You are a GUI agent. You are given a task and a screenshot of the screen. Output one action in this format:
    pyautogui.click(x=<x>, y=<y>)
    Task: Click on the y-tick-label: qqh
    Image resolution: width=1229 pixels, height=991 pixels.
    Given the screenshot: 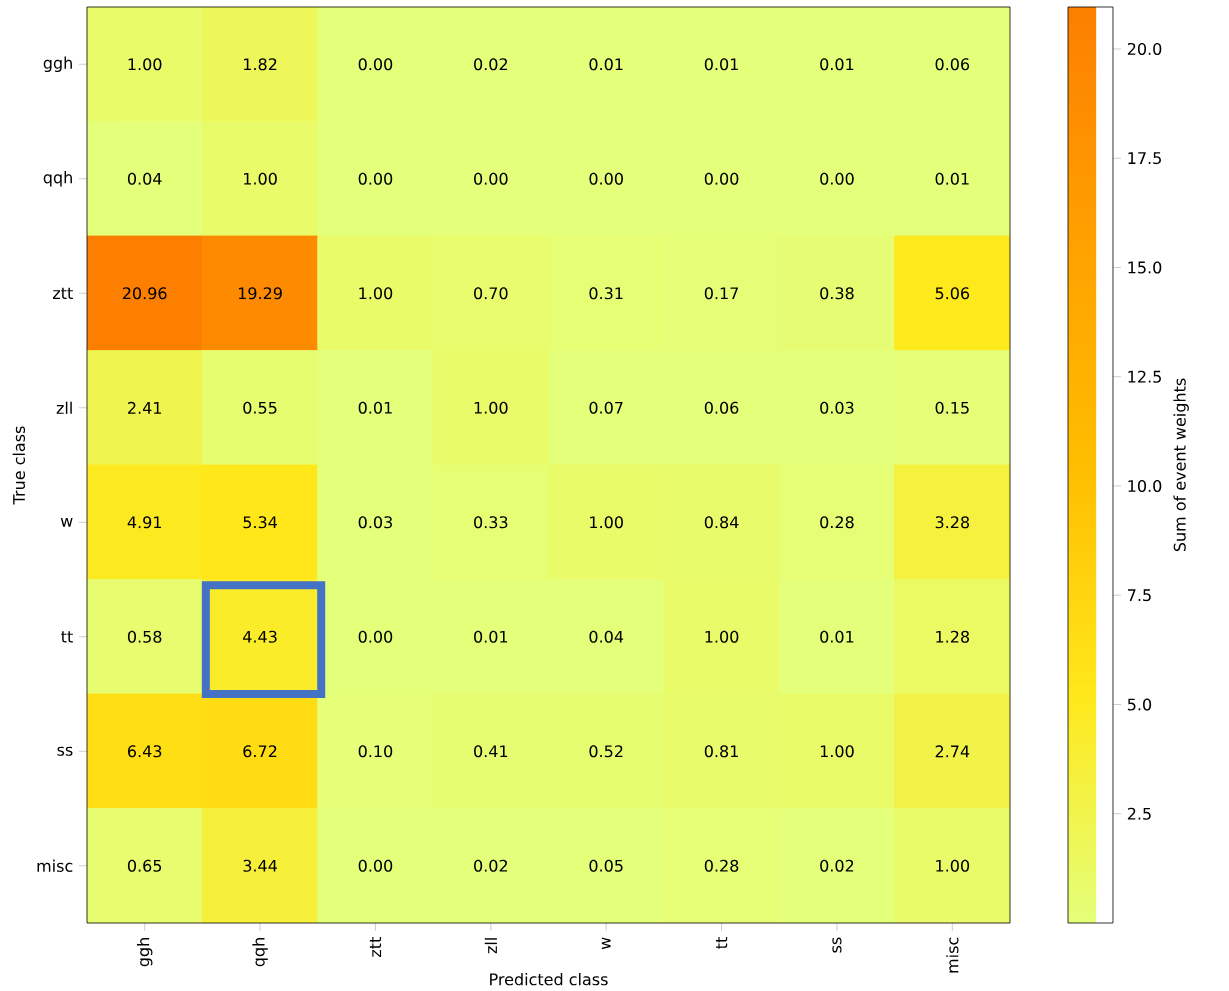 What is the action you would take?
    pyautogui.click(x=57, y=179)
    